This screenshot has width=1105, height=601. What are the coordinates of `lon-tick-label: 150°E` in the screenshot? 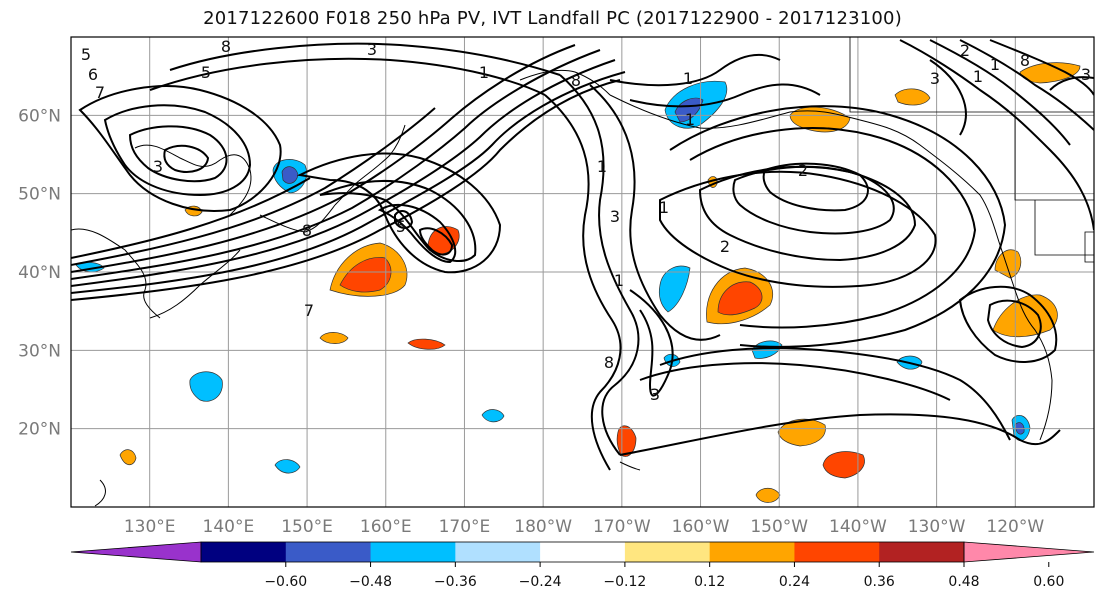 It's located at (307, 527).